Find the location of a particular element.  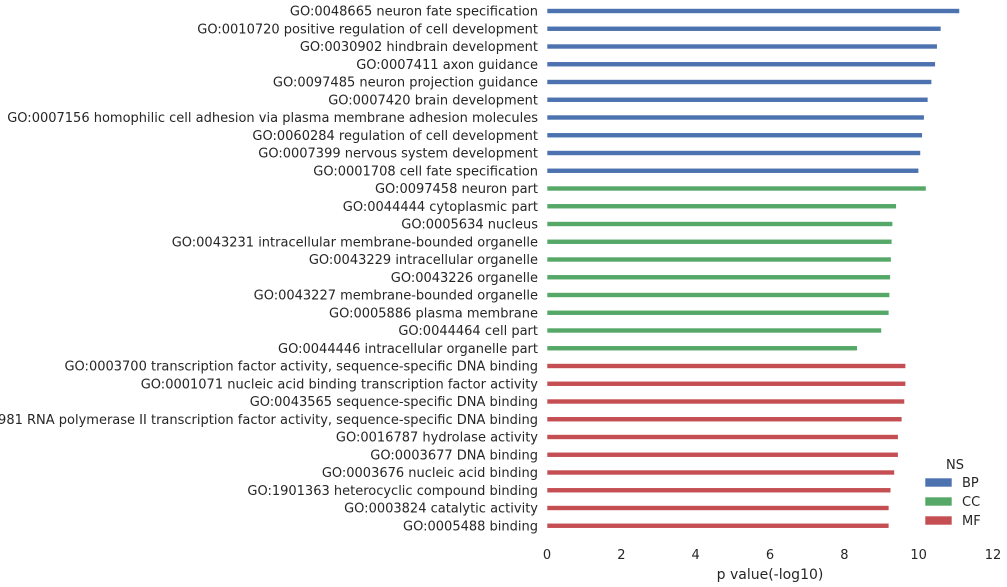

category-label: GO:1901363 heterocyclic compound binding is located at coordinates (392, 491).